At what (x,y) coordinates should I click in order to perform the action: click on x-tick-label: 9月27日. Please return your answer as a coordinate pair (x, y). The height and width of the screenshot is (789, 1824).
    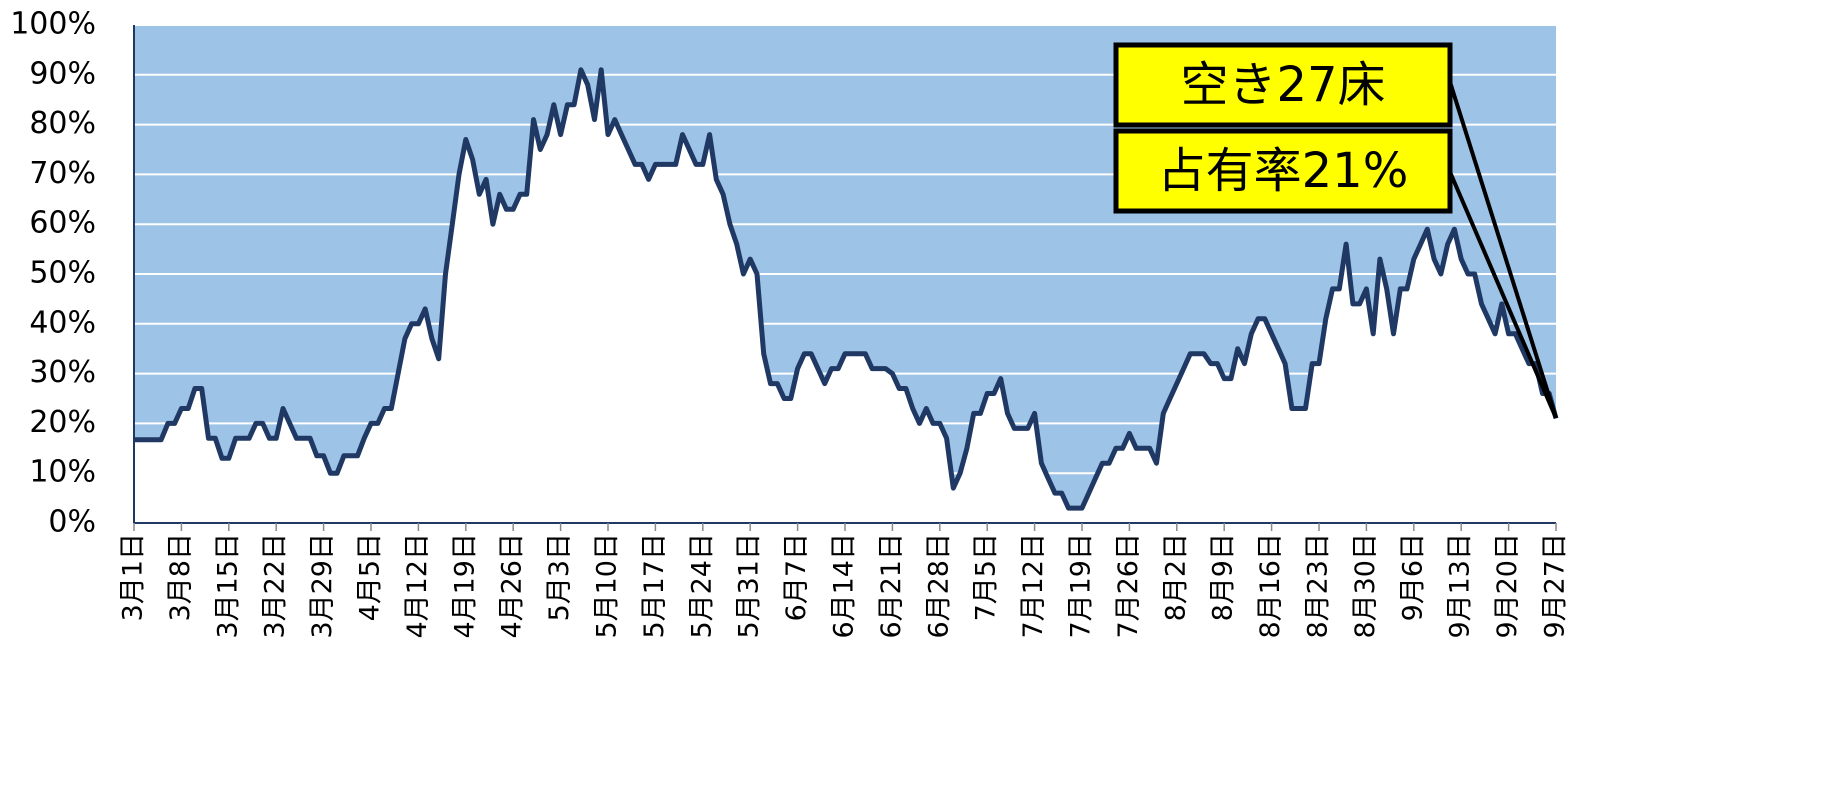
    Looking at the image, I should click on (1555, 586).